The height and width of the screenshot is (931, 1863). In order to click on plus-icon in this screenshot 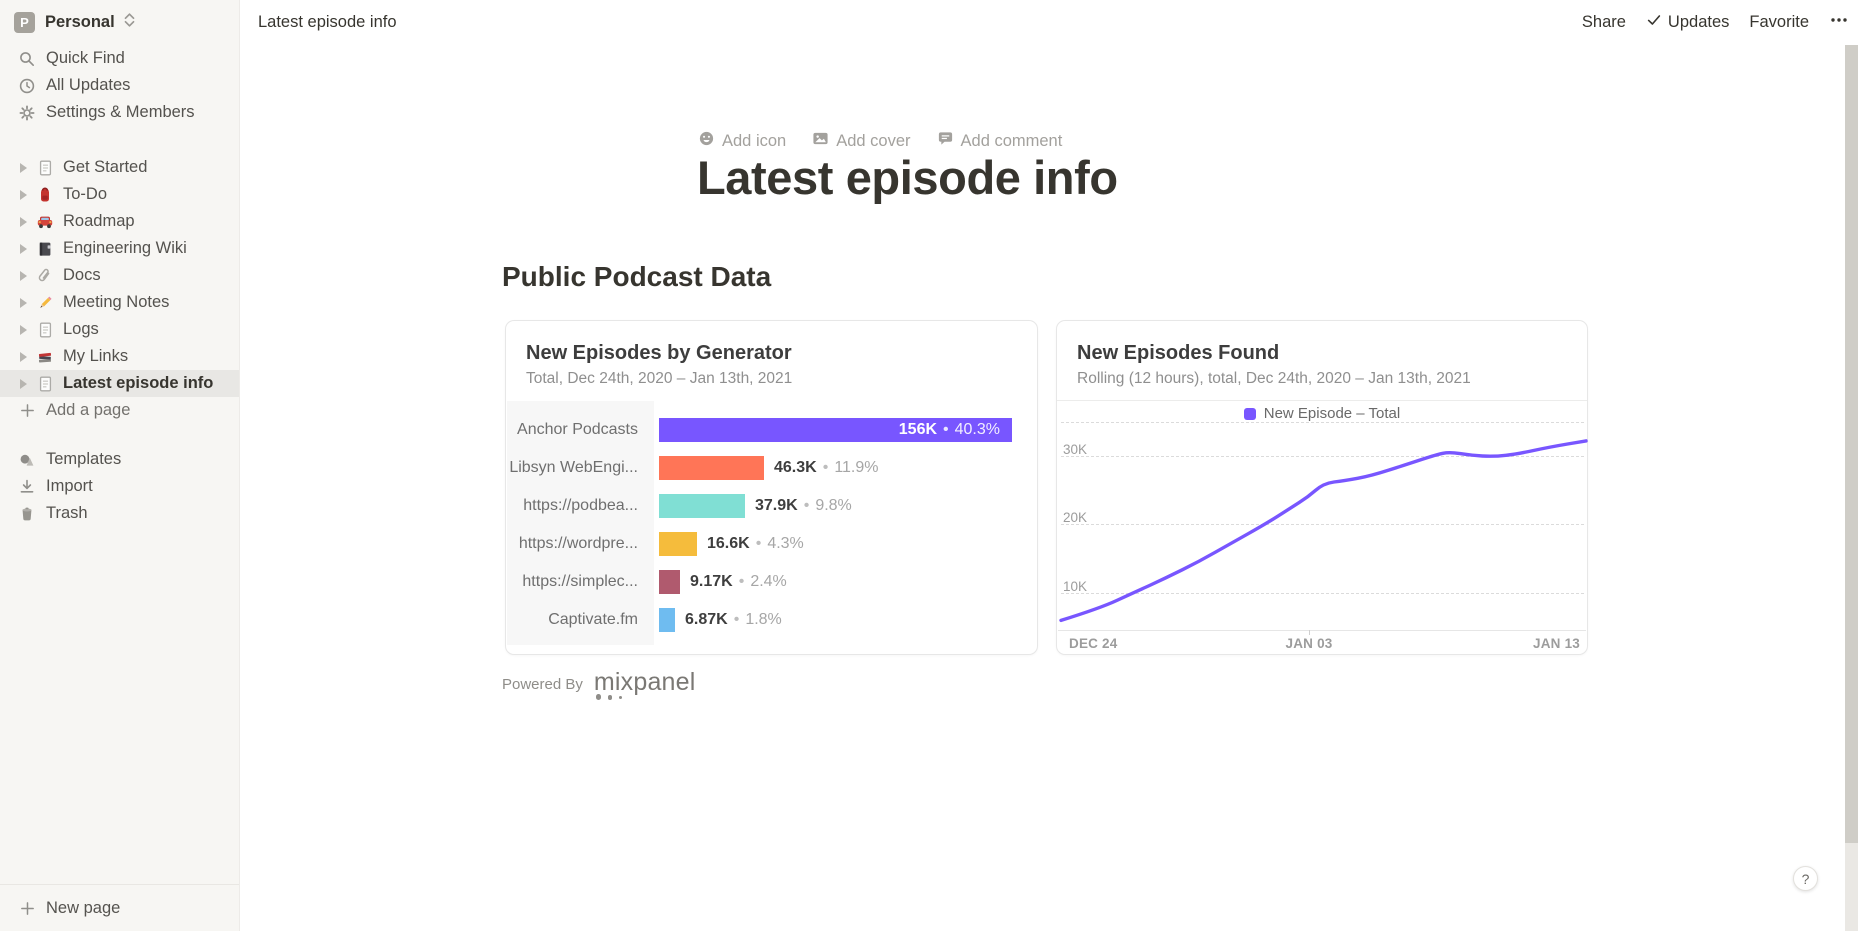, I will do `click(27, 908)`.